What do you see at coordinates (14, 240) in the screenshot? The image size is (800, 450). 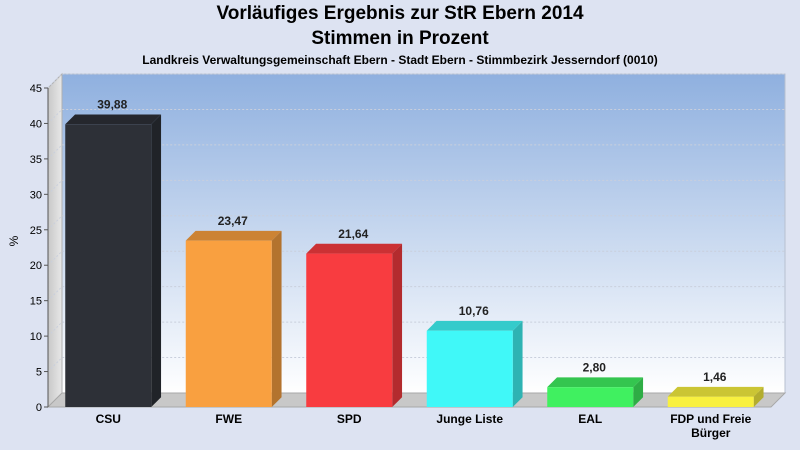 I see `y-axis-label: %` at bounding box center [14, 240].